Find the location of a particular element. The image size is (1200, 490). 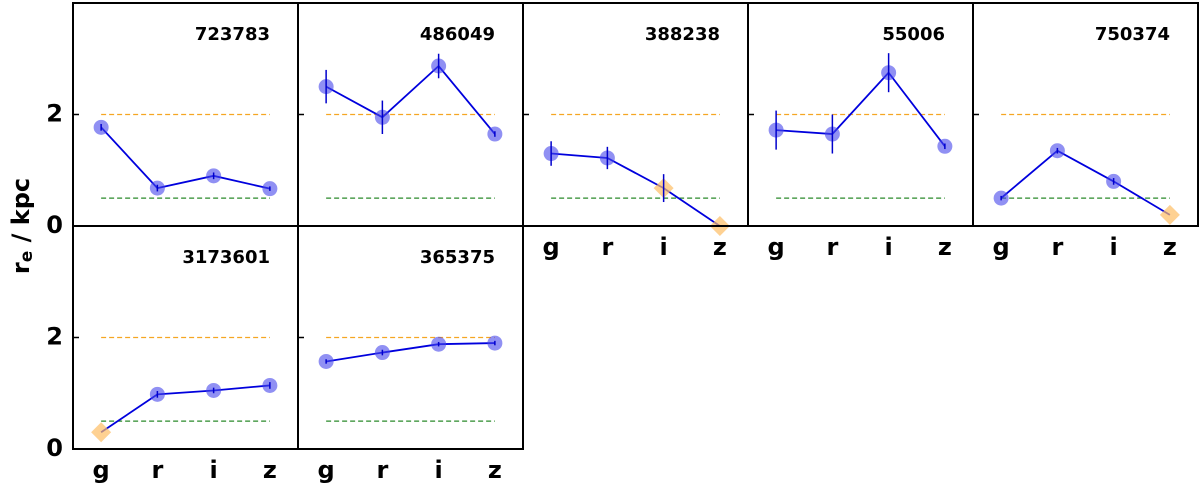

y-axis-label: re / kpc is located at coordinates (22, 226).